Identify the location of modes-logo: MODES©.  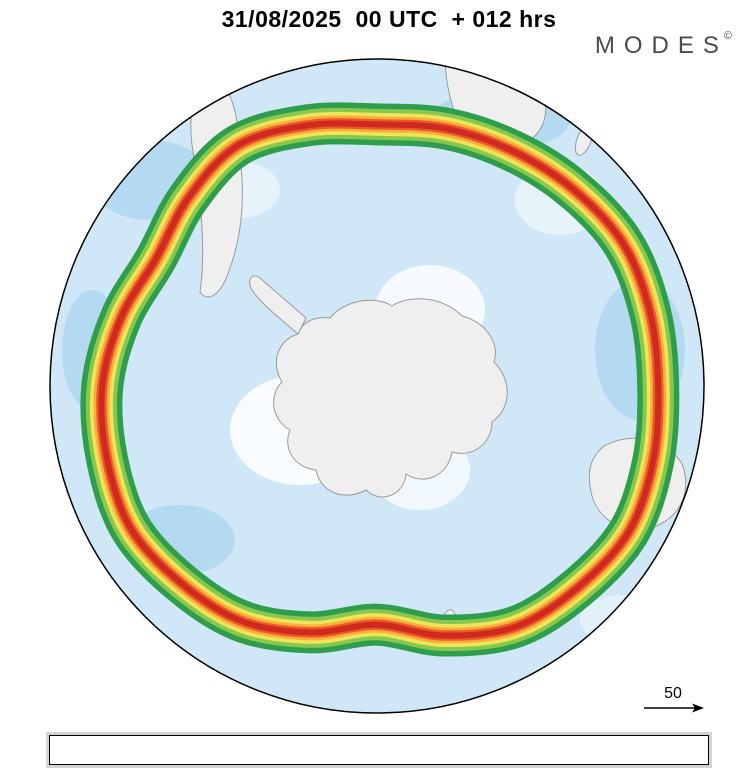
(663, 45).